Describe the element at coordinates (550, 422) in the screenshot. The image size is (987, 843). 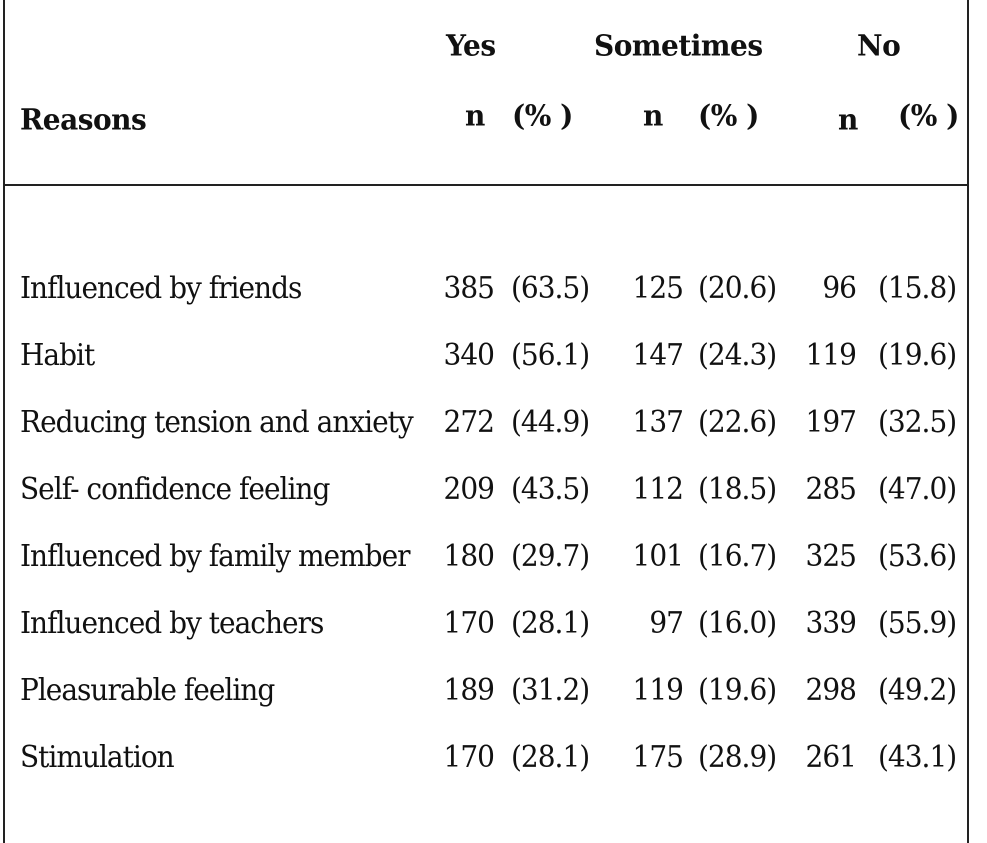
I see `cell-yes-pct: (44.9)` at that location.